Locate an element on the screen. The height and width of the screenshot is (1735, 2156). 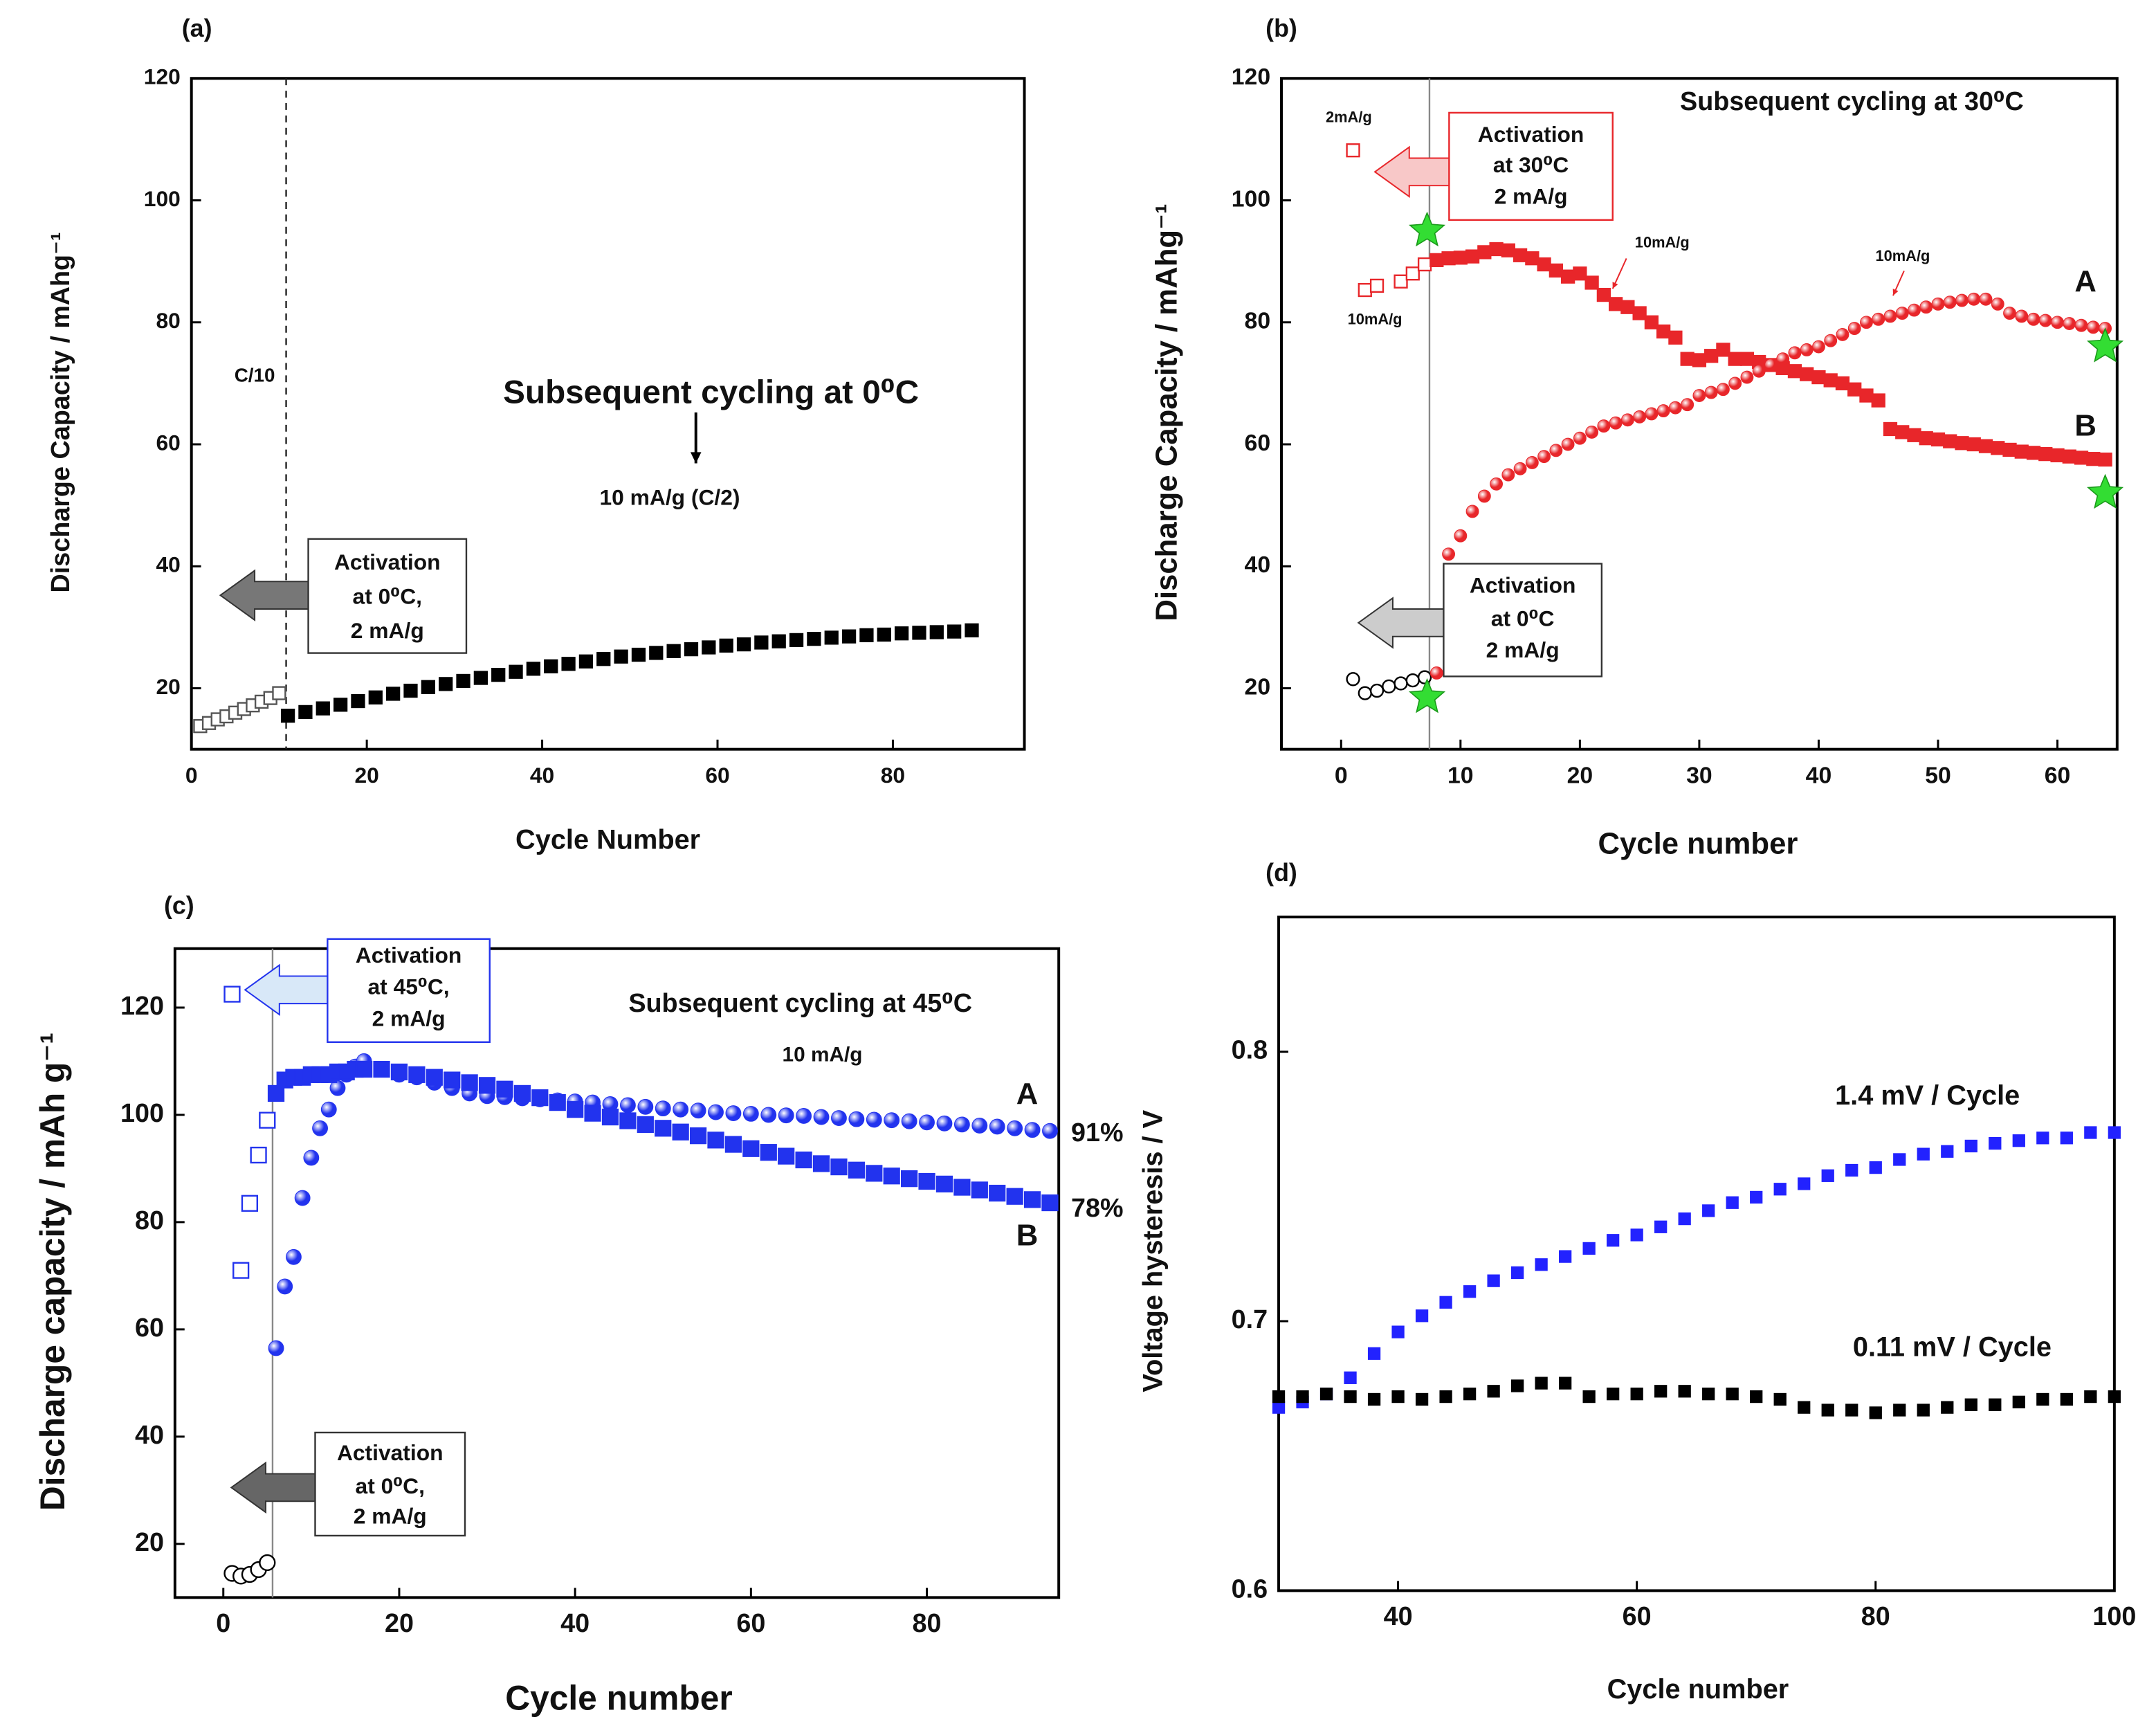
y-tick-label: 120 is located at coordinates (162, 76).